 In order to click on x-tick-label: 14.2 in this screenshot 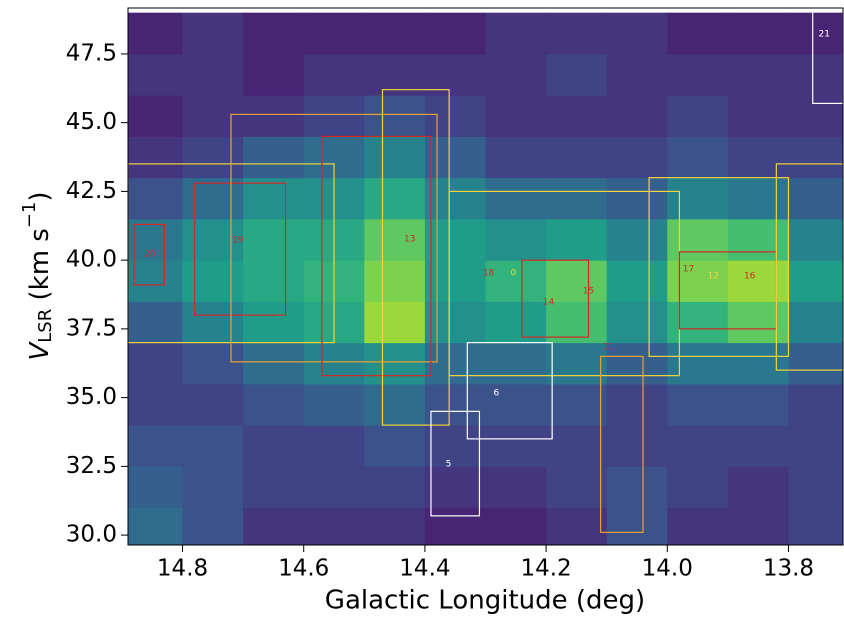, I will do `click(545, 569)`.